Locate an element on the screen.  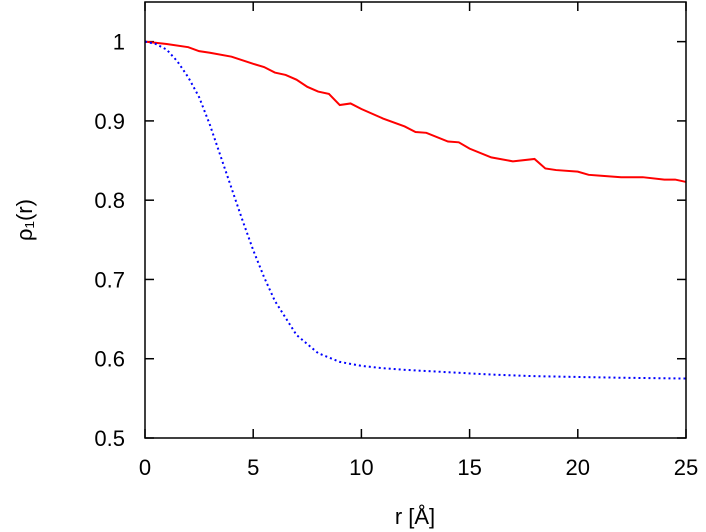
y-axis-label: ρ₁(r) is located at coordinates (24, 220).